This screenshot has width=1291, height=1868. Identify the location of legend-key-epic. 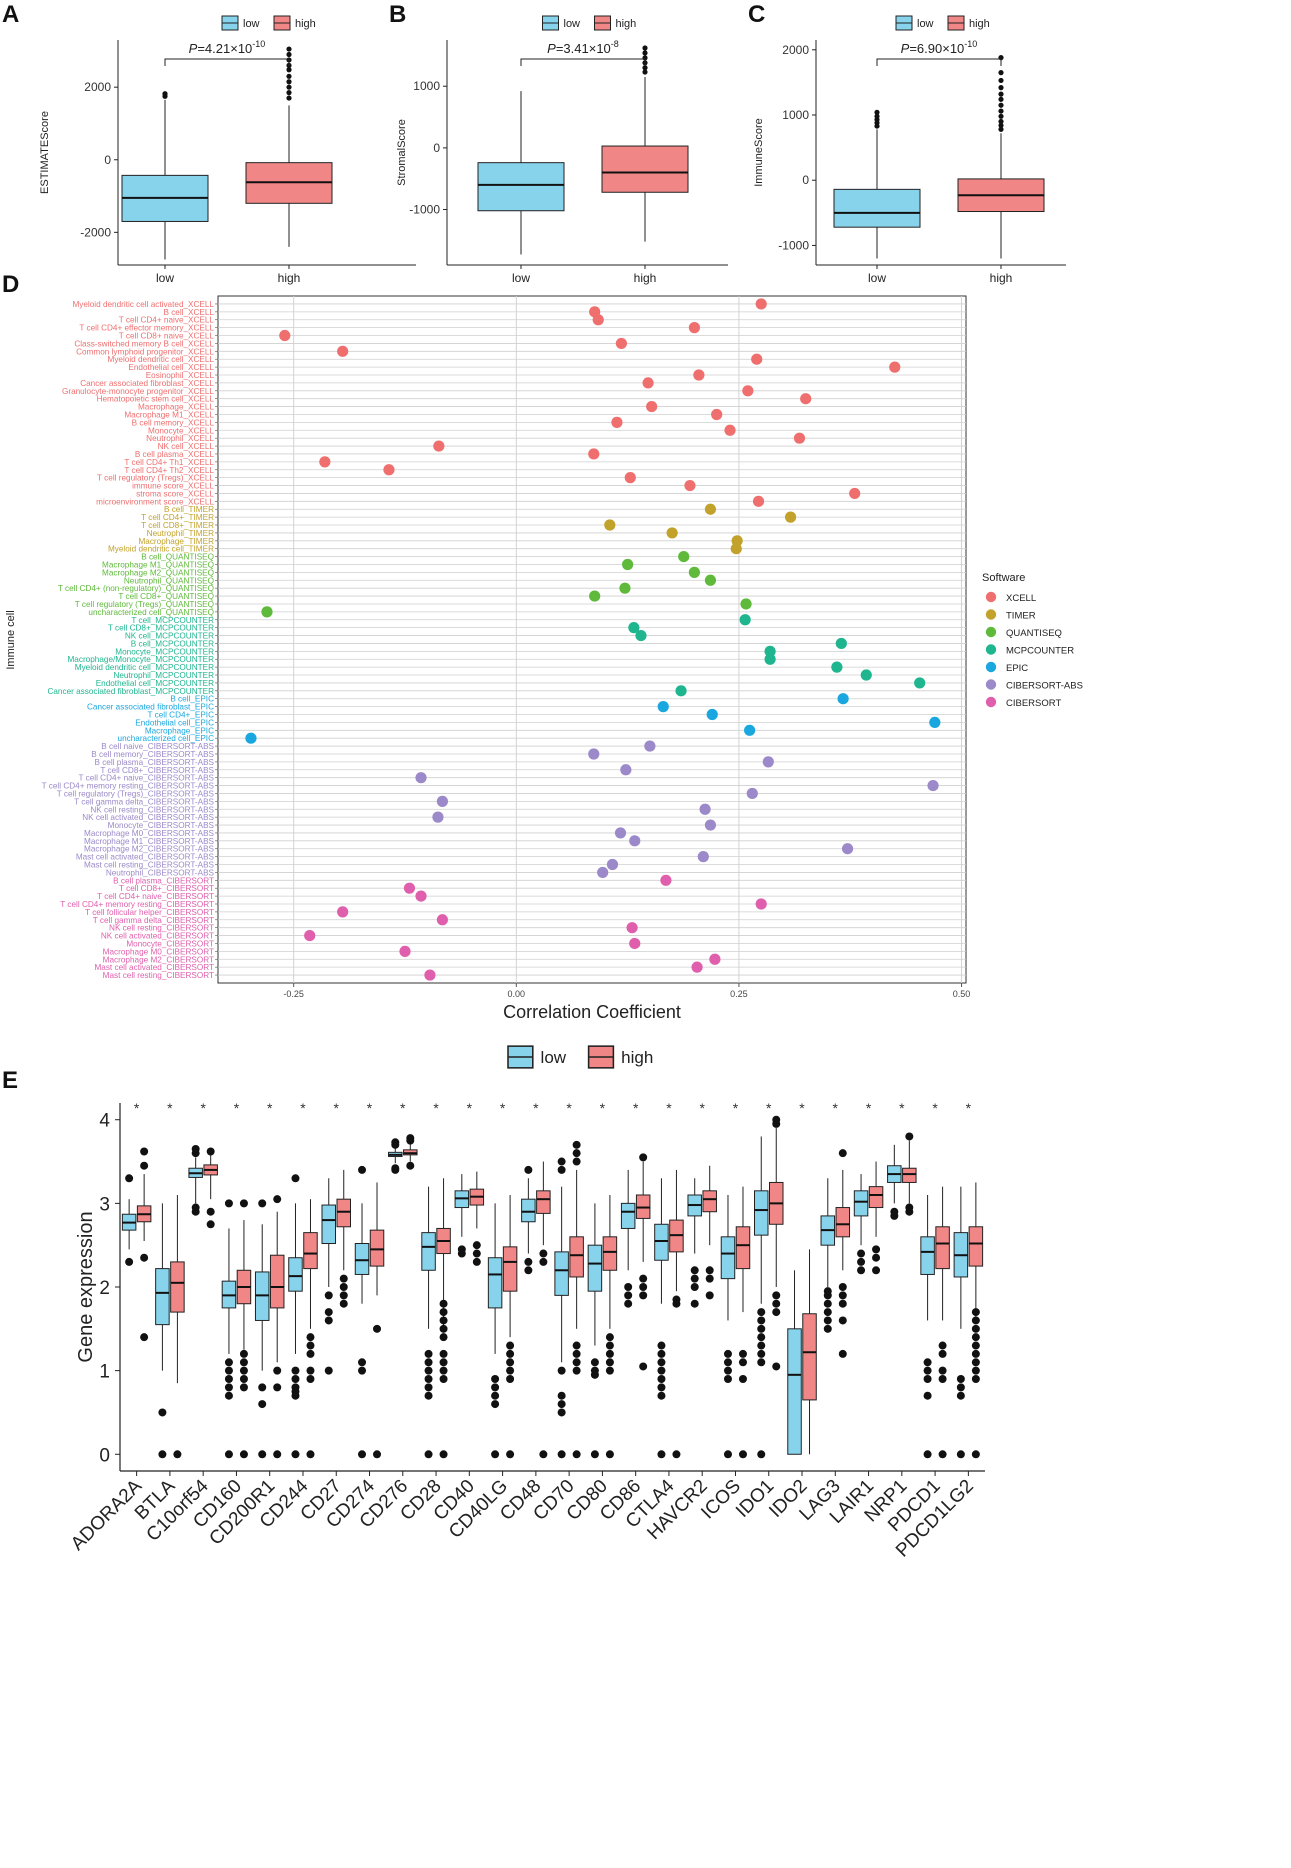
(991, 667).